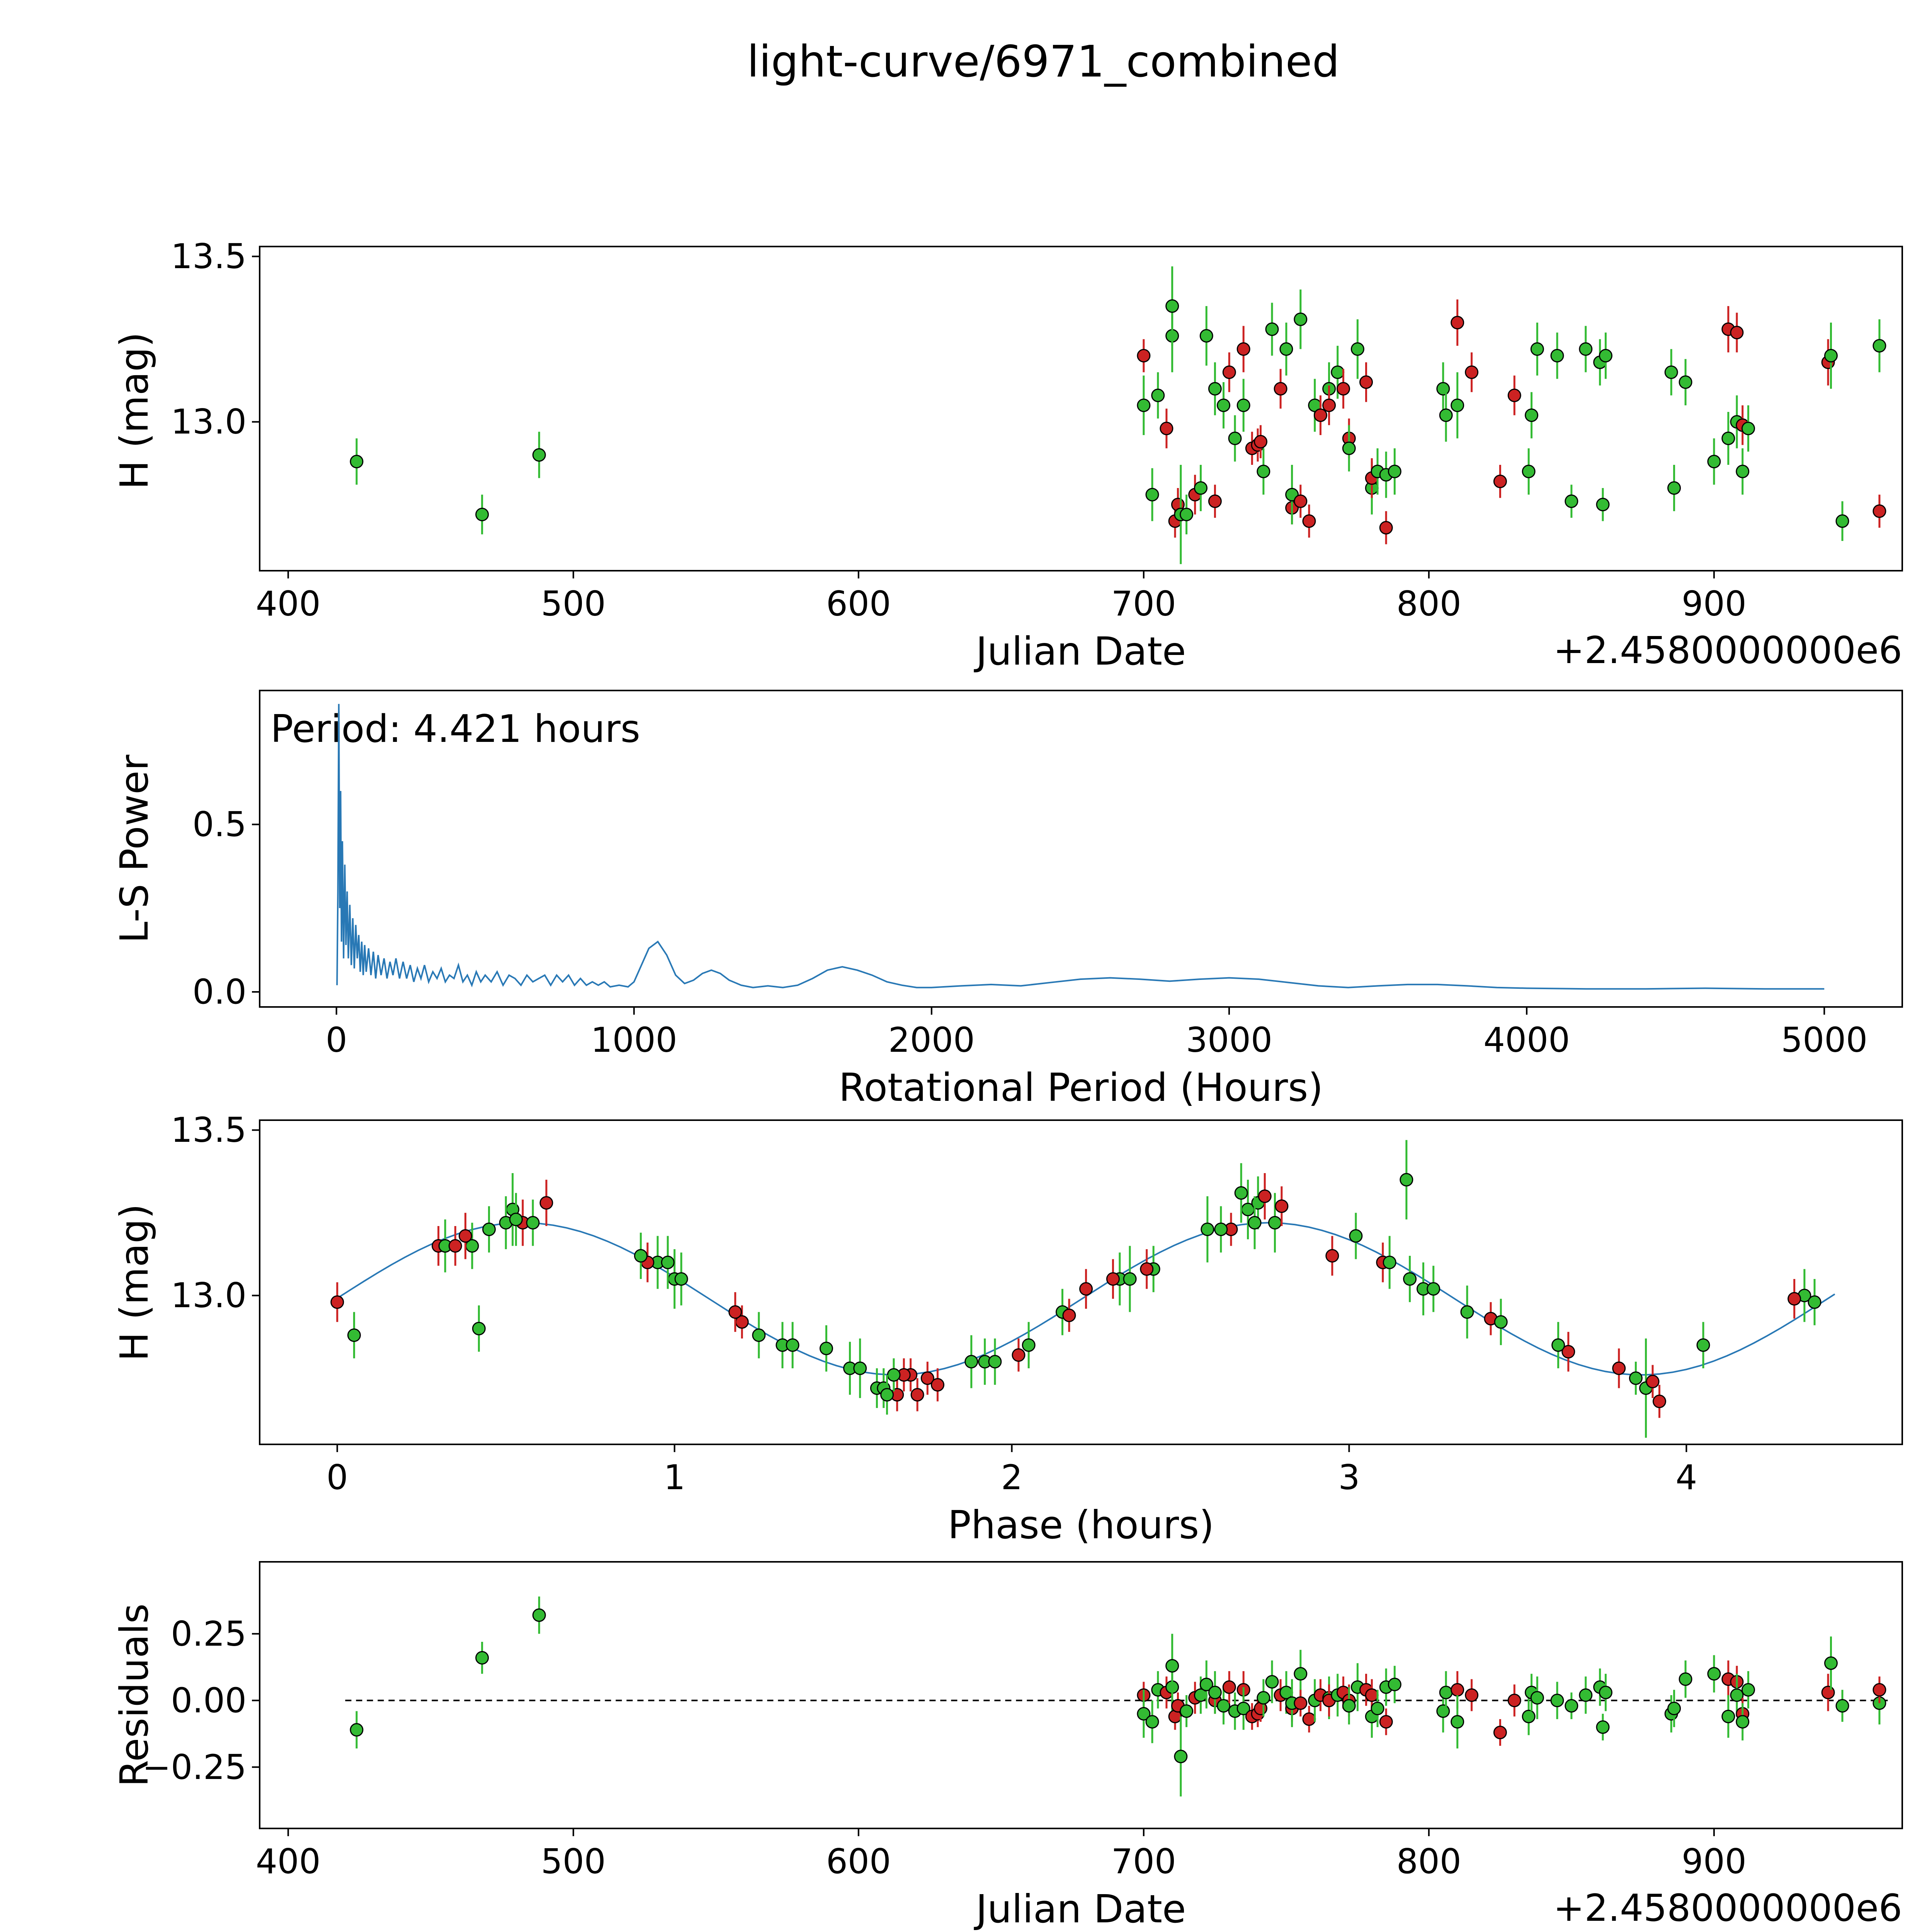 Image resolution: width=1932 pixels, height=1932 pixels. I want to click on svg-text: 0.00, so click(209, 1700).